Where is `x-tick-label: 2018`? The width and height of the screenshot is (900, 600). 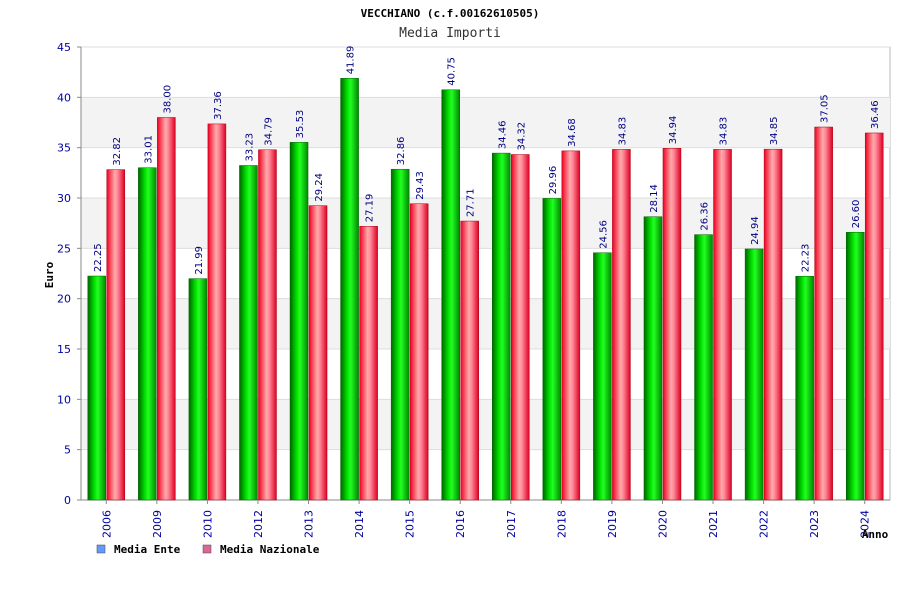
x-tick-label: 2018 is located at coordinates (561, 524).